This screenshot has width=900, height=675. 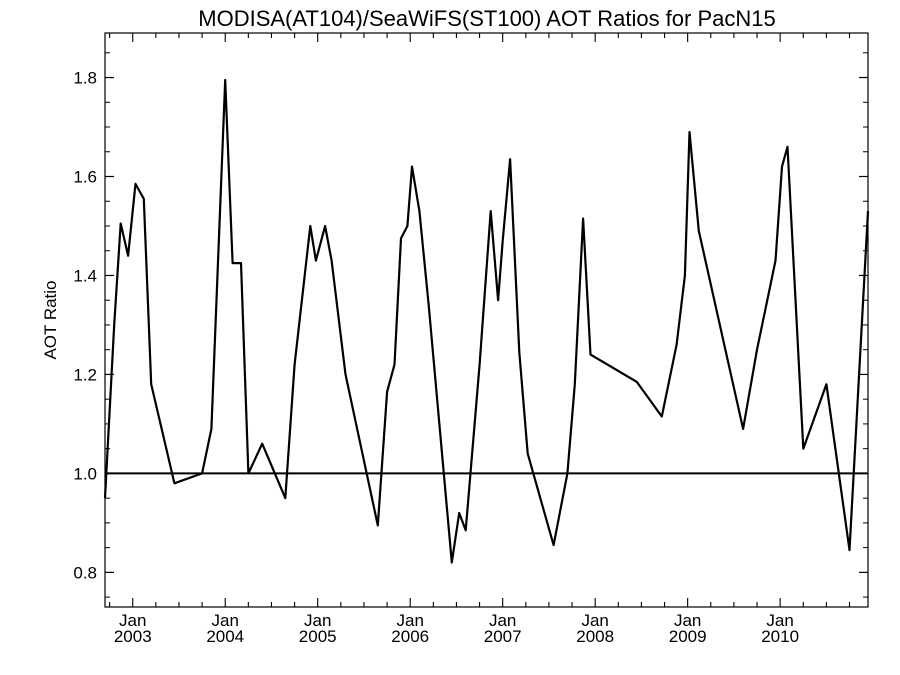 I want to click on y-tick-label: 1.6, so click(x=85, y=177).